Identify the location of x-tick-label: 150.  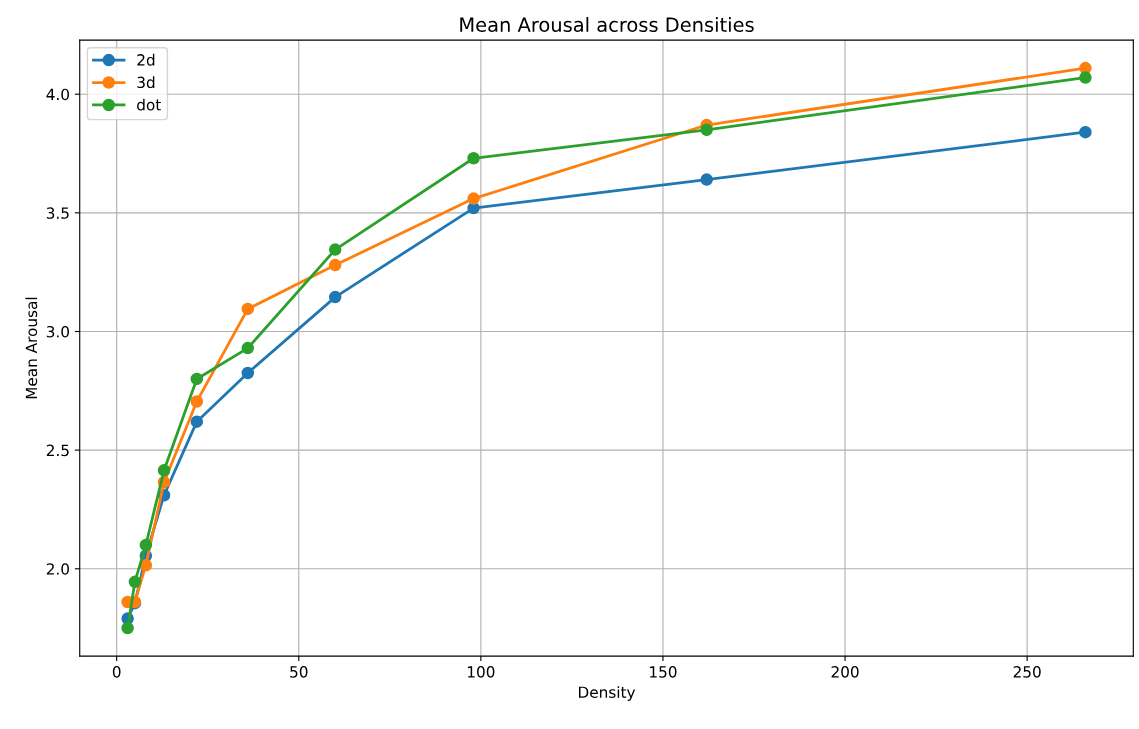
(663, 672).